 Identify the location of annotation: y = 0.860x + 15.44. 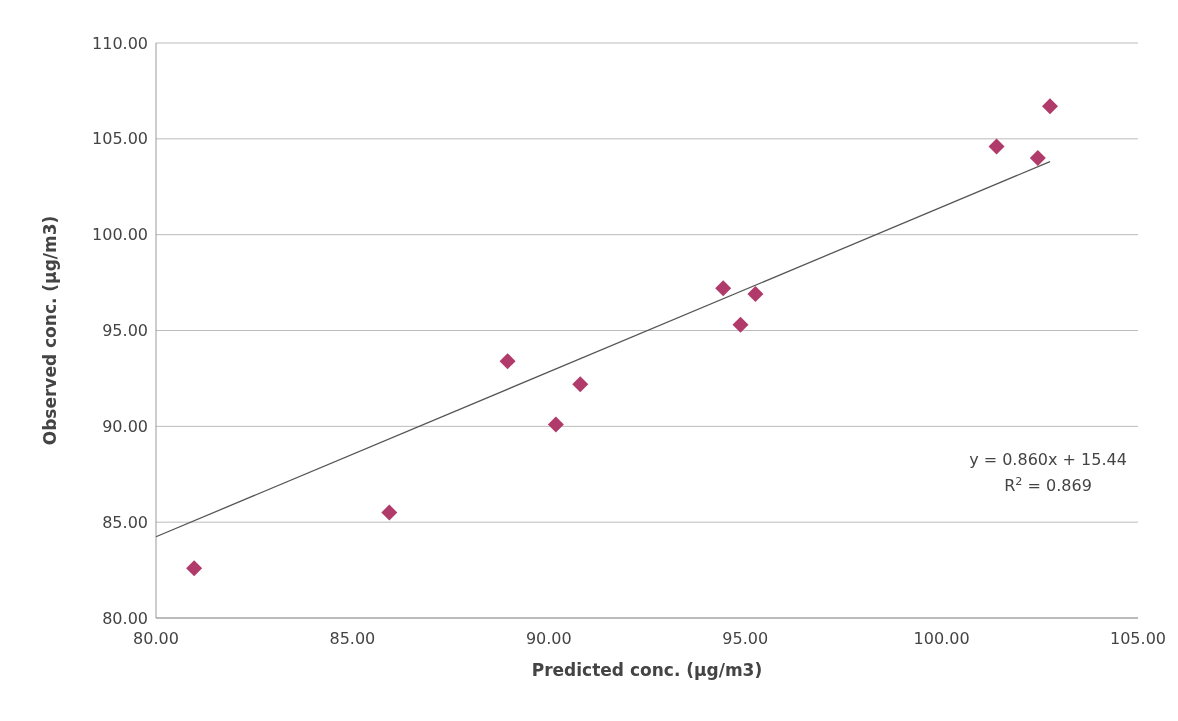
(1048, 459).